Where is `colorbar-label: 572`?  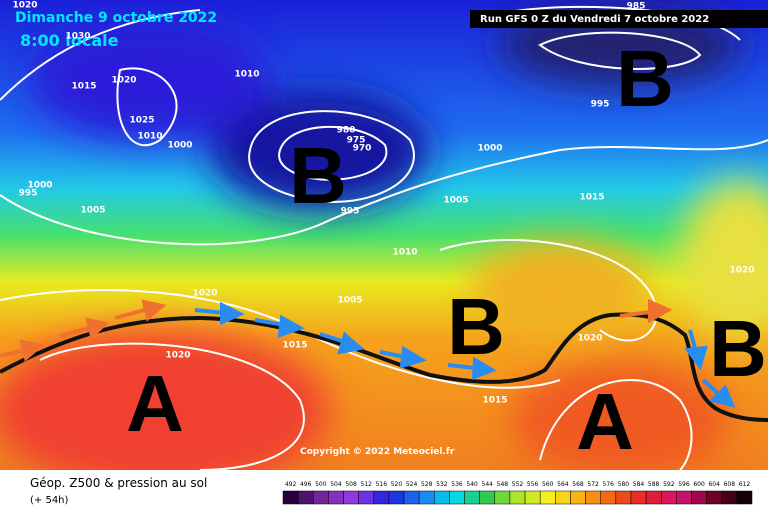 colorbar-label: 572 is located at coordinates (593, 484).